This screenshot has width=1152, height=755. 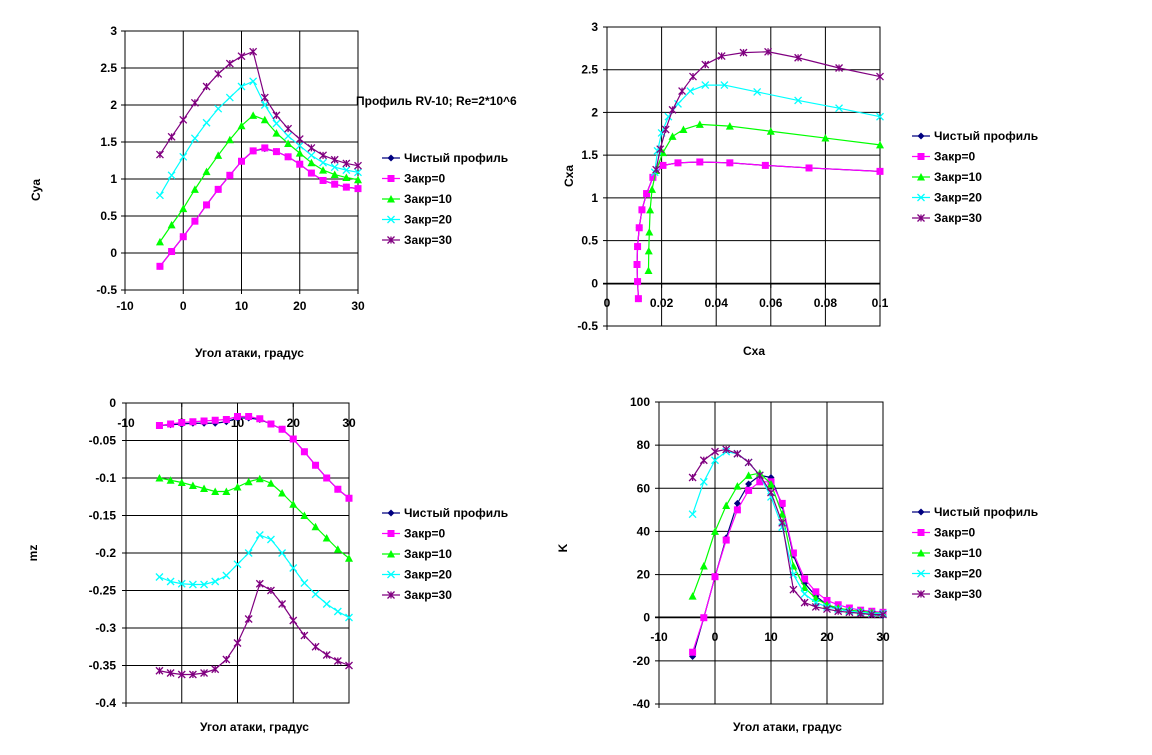 What do you see at coordinates (108, 68) in the screenshot?
I see `y-tick-label: 2.5` at bounding box center [108, 68].